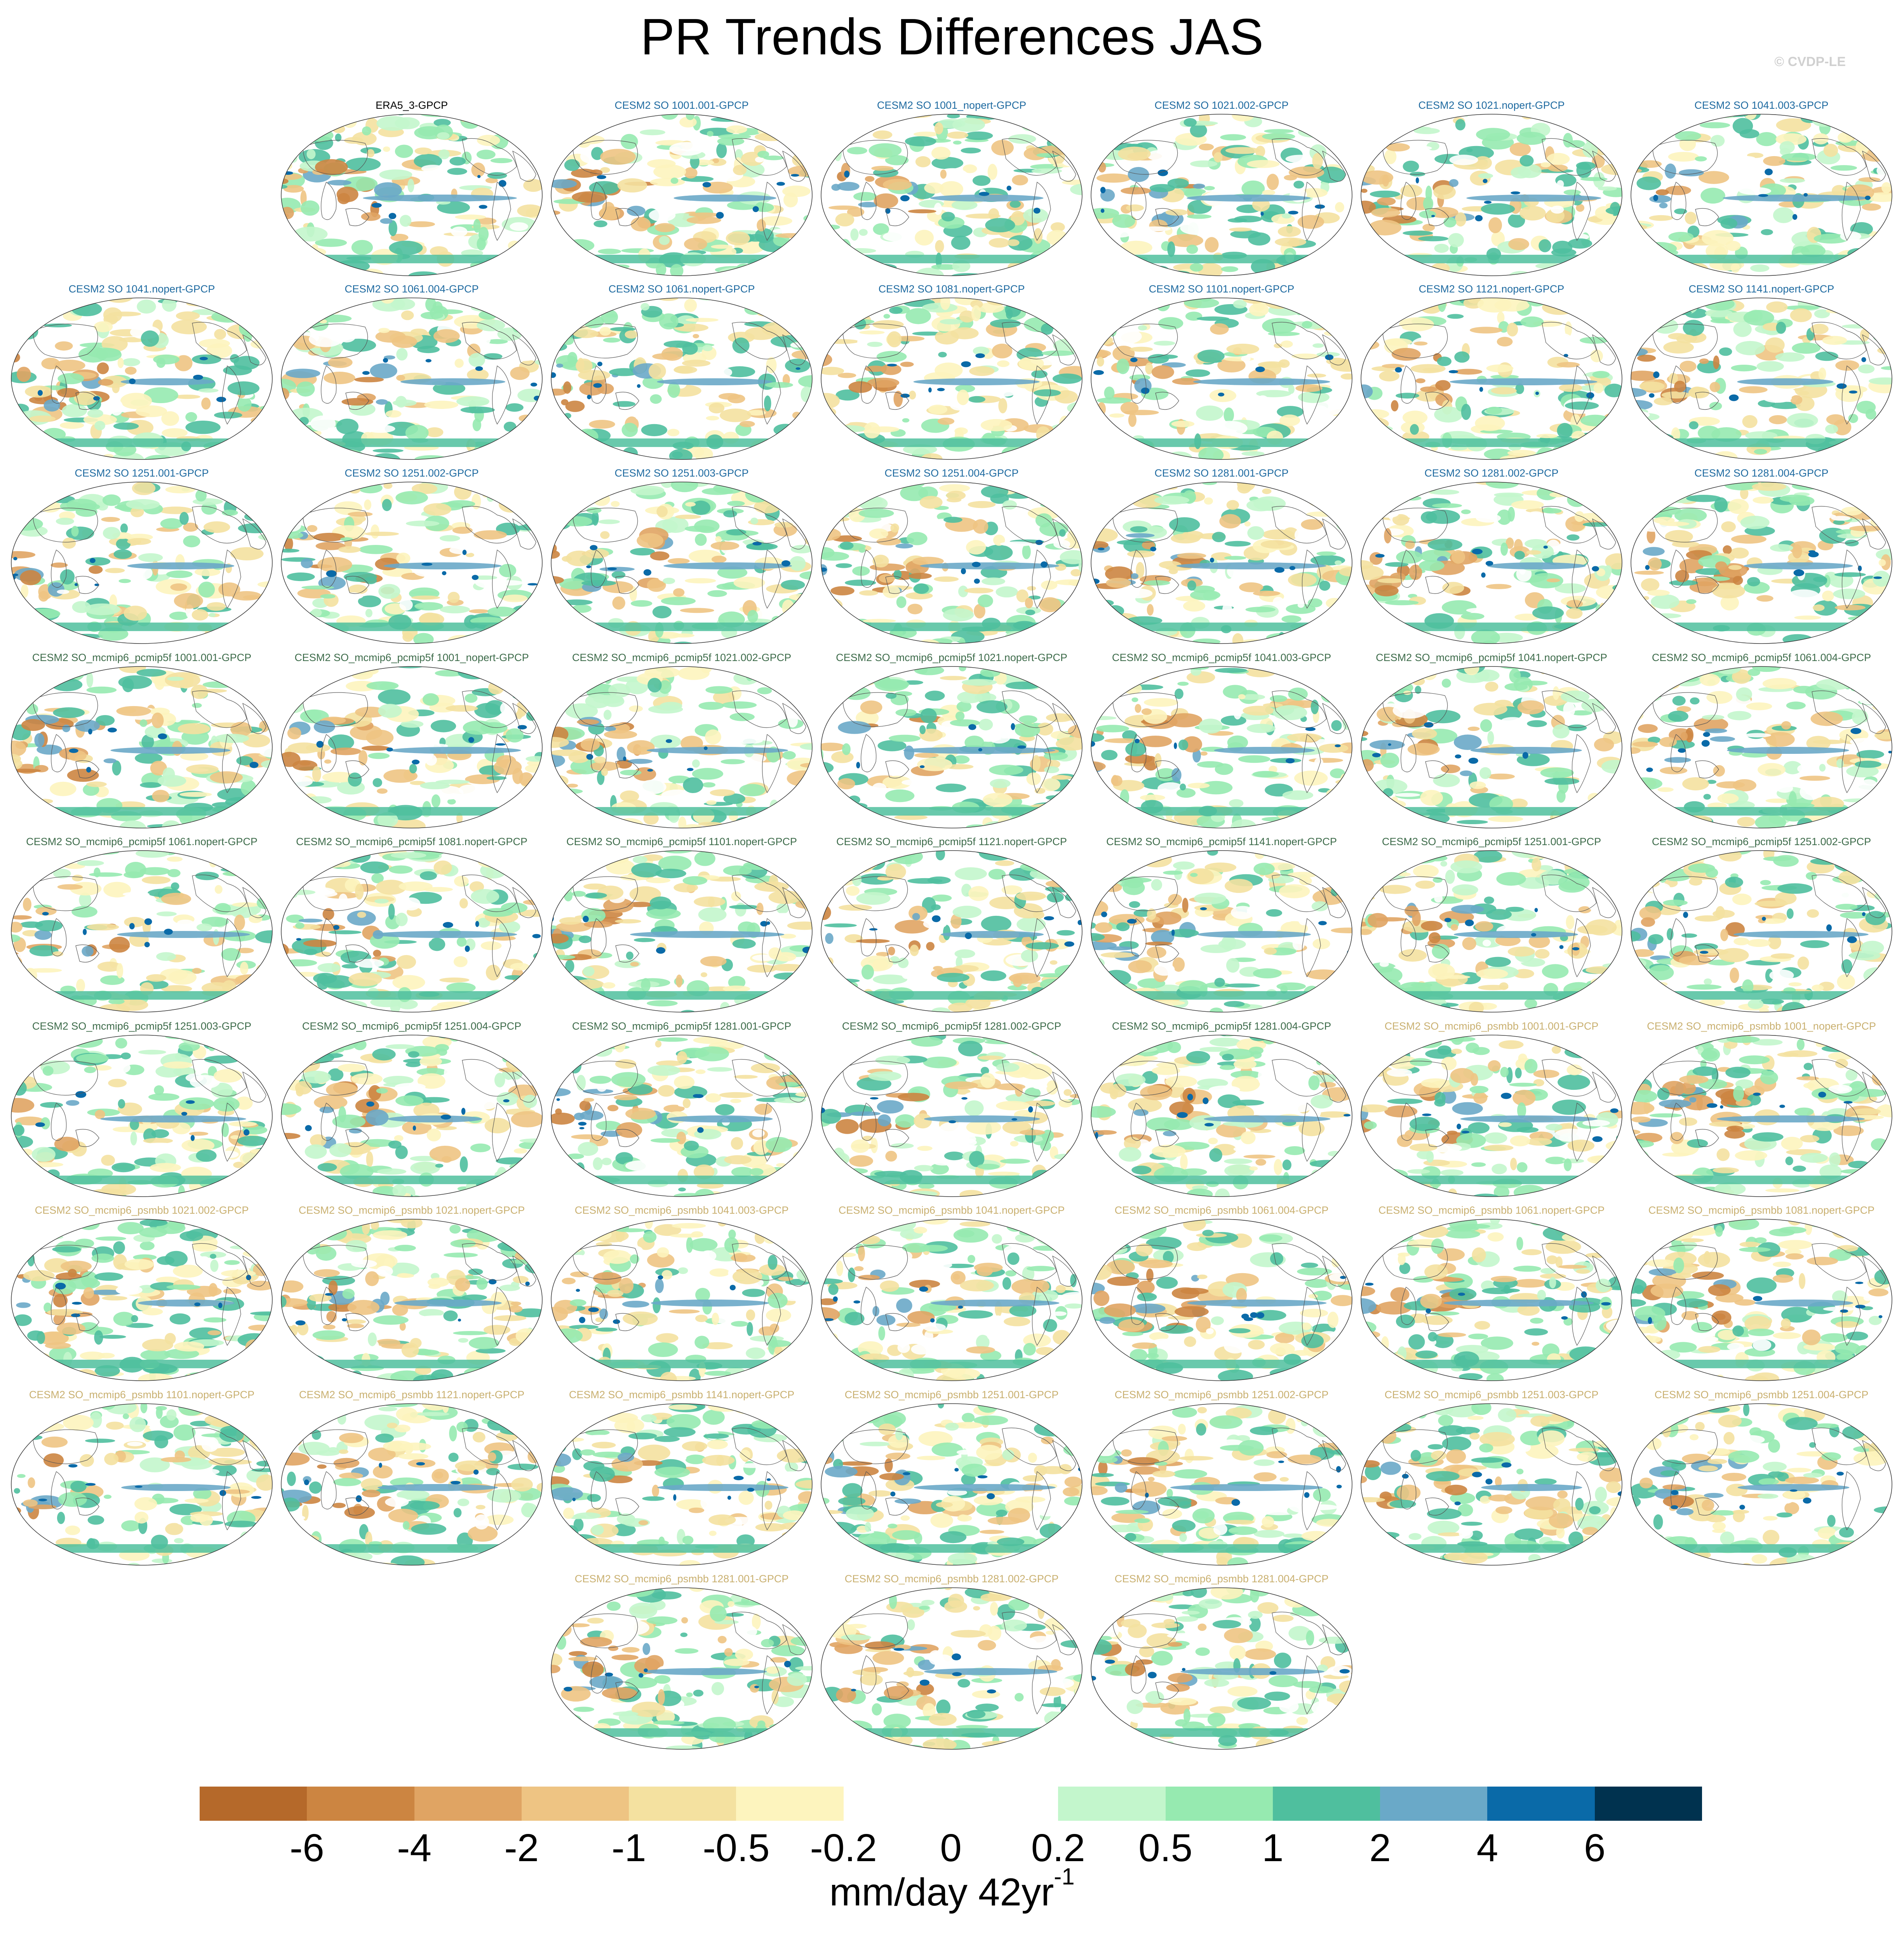  Describe the element at coordinates (1491, 1210) in the screenshot. I see `panel-title: CESM2 SO_mcmip6_psmbb 1061.nopert-GPCP` at that location.